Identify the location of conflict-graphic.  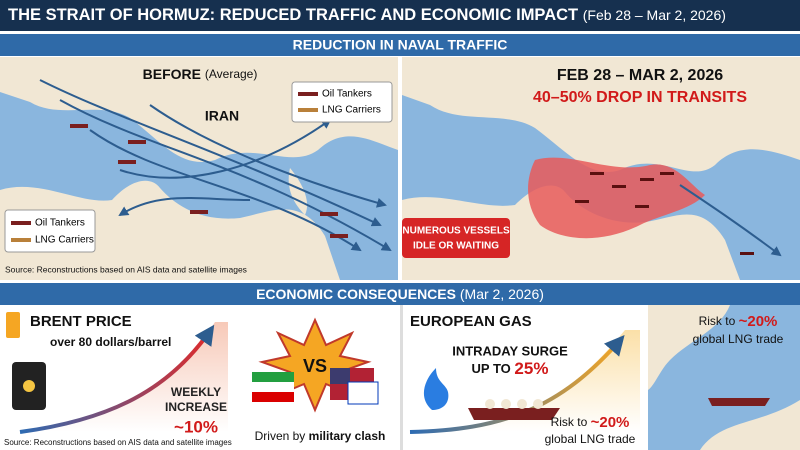
(315, 365).